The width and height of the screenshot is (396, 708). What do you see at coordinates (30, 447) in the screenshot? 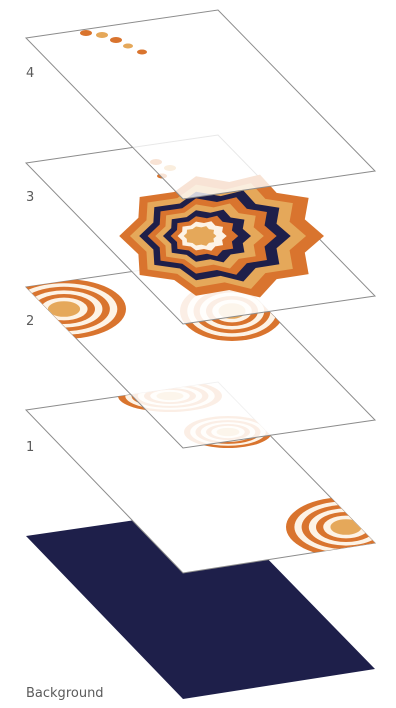
I see `layer-1-label: 1` at bounding box center [30, 447].